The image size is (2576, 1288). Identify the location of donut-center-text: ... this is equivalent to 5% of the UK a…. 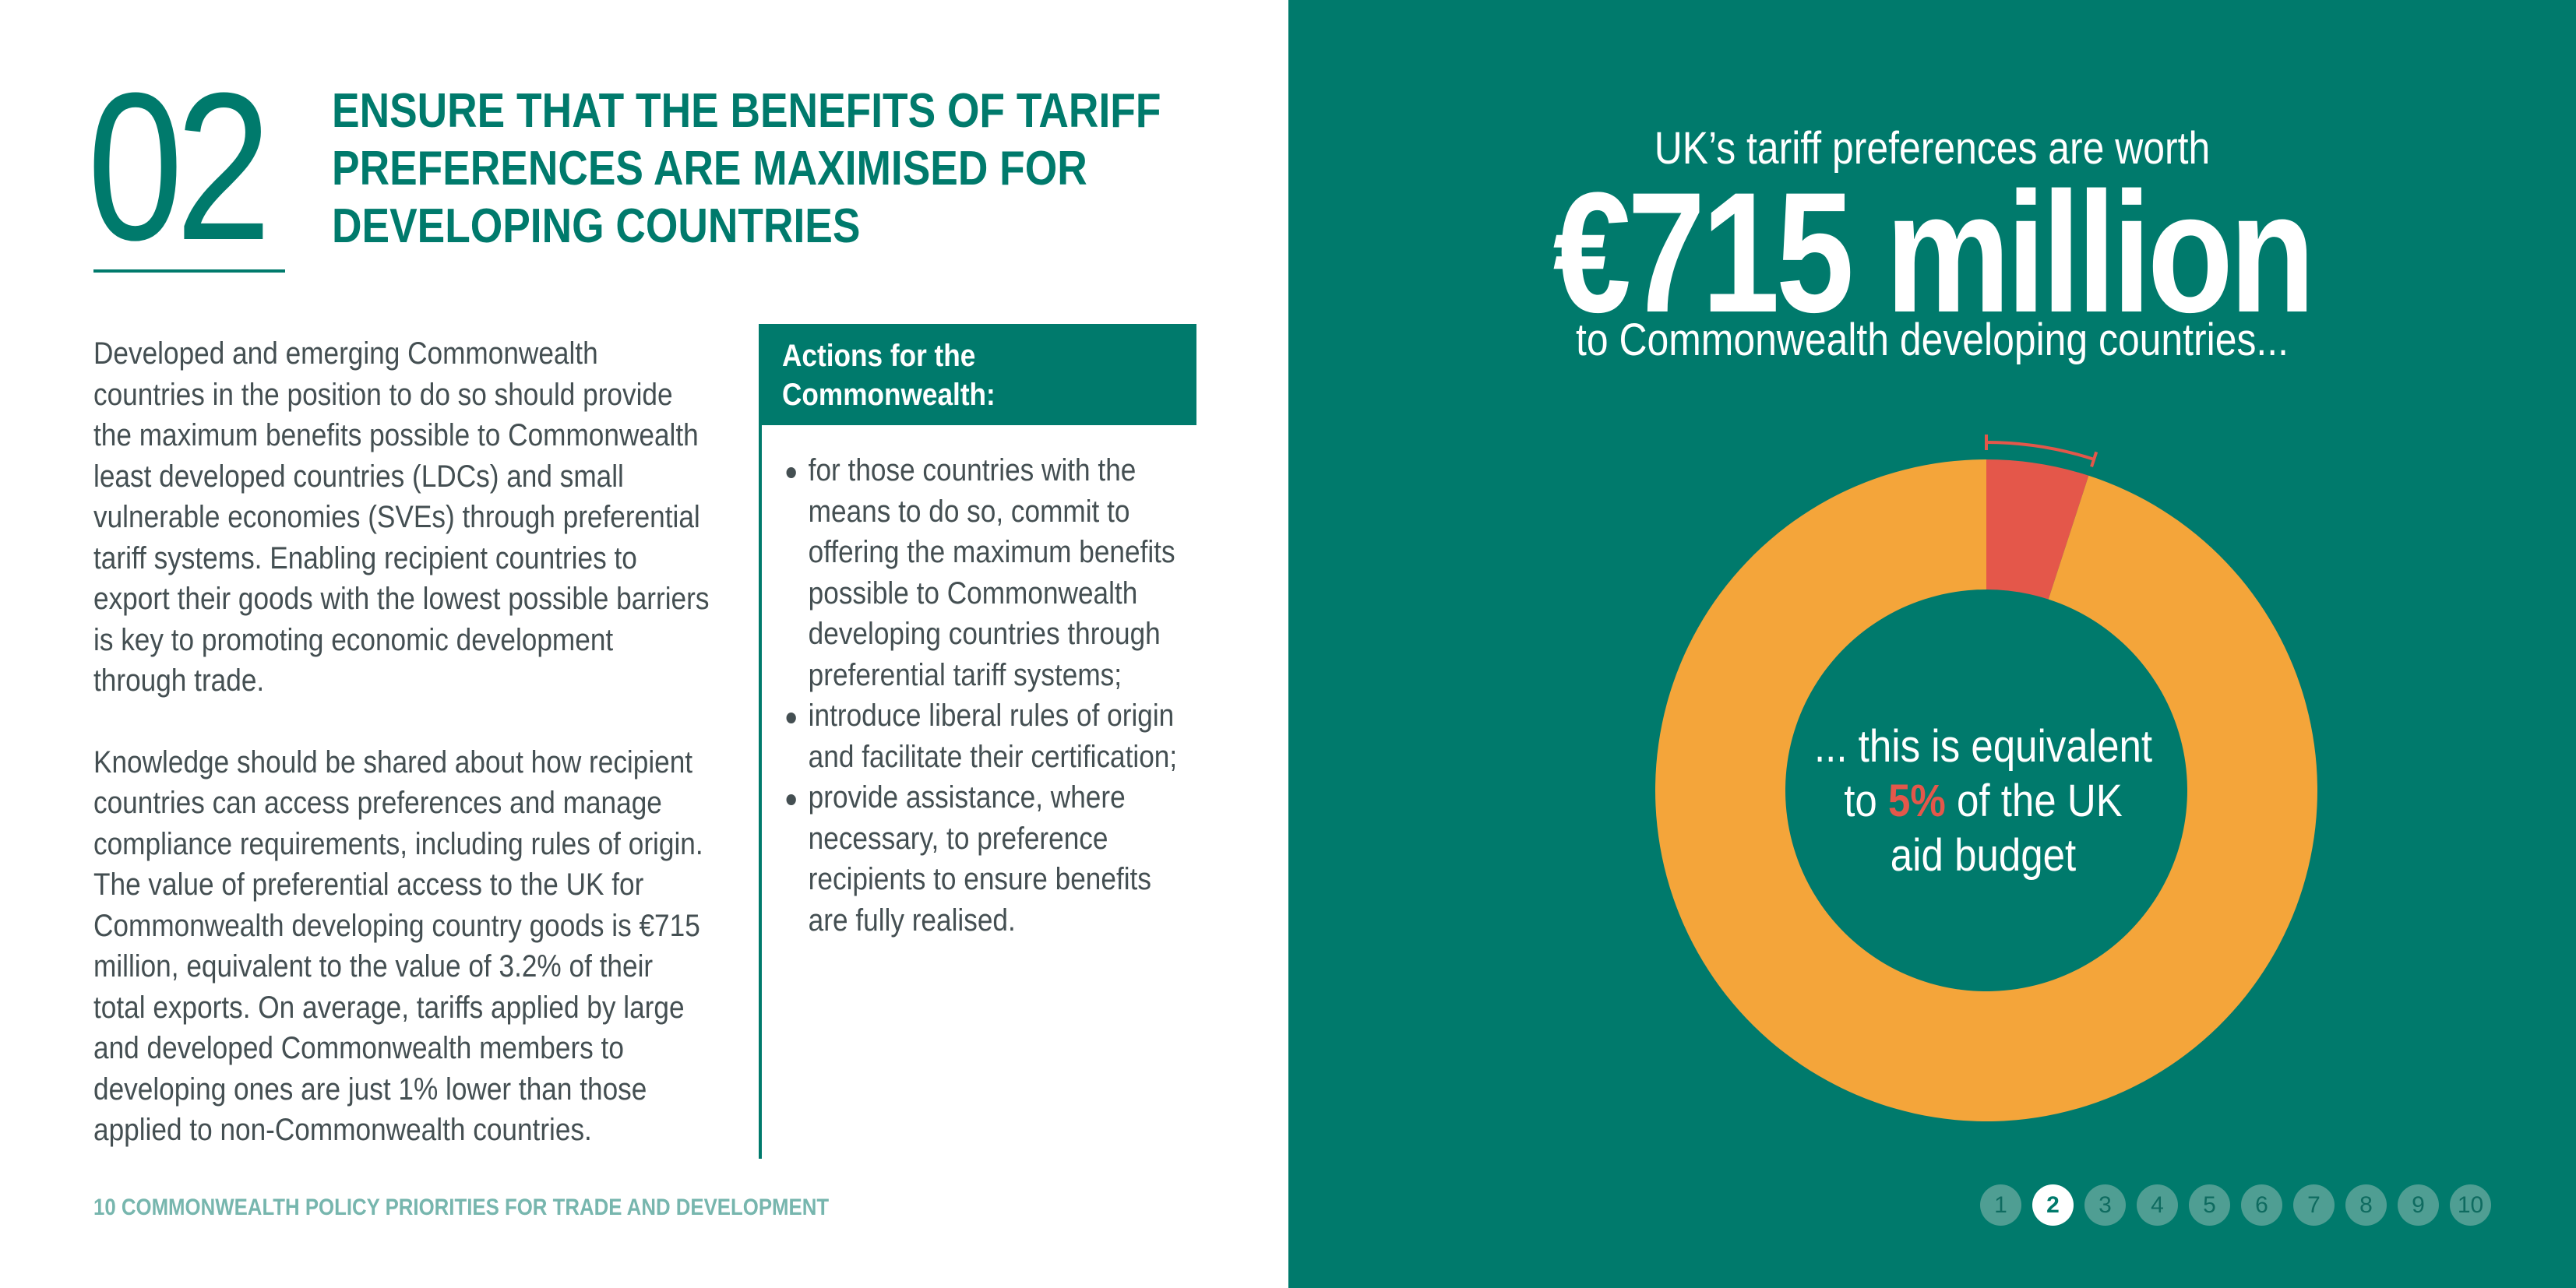
(1984, 801).